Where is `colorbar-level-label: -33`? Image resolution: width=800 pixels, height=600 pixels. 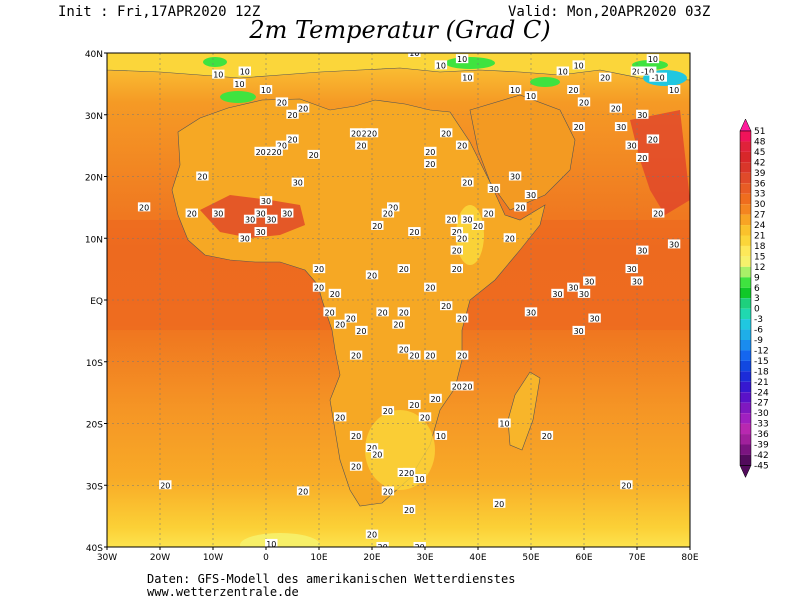
colorbar-level-label: -33 is located at coordinates (761, 425).